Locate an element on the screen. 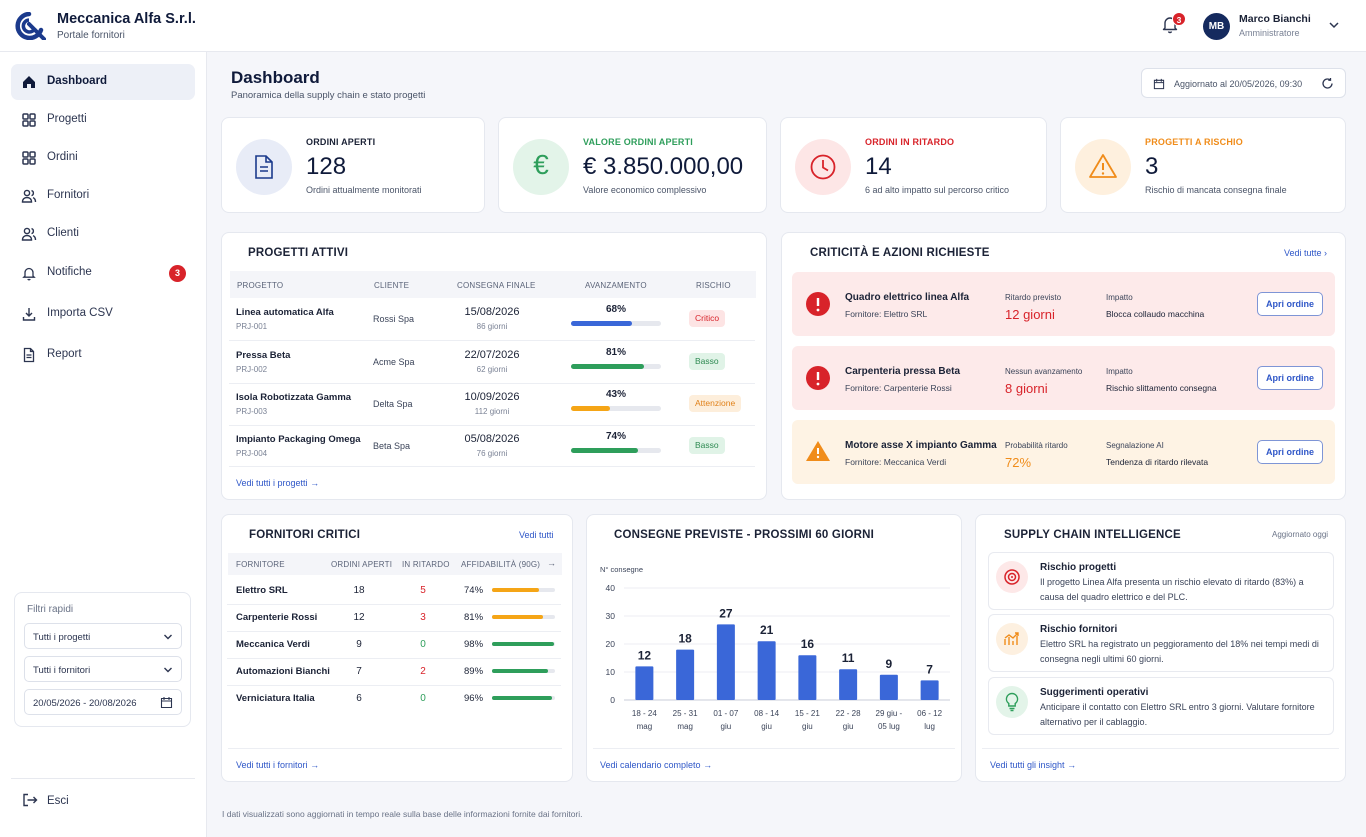 This screenshot has height=837, width=1366. view-all-suppliers-link: Vedi tutti i fornitori → is located at coordinates (277, 765).